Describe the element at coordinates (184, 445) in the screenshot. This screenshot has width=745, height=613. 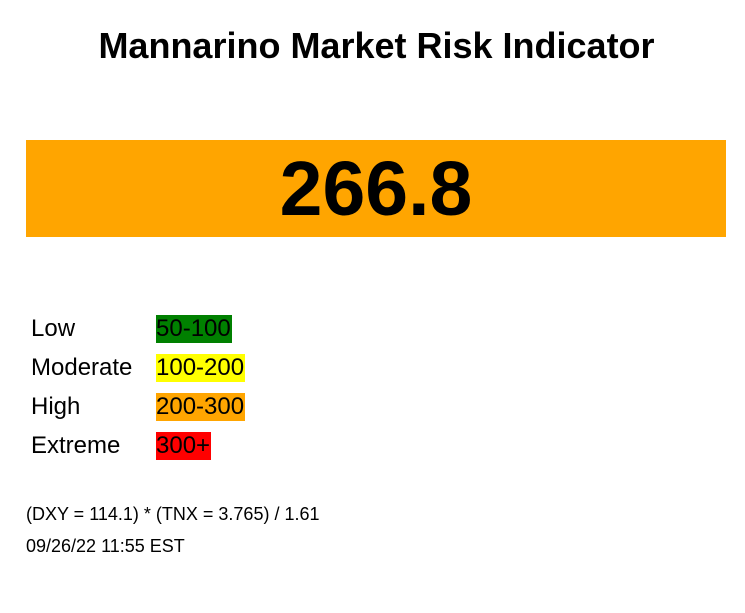
I see `legend-range-extreme: 300+` at that location.